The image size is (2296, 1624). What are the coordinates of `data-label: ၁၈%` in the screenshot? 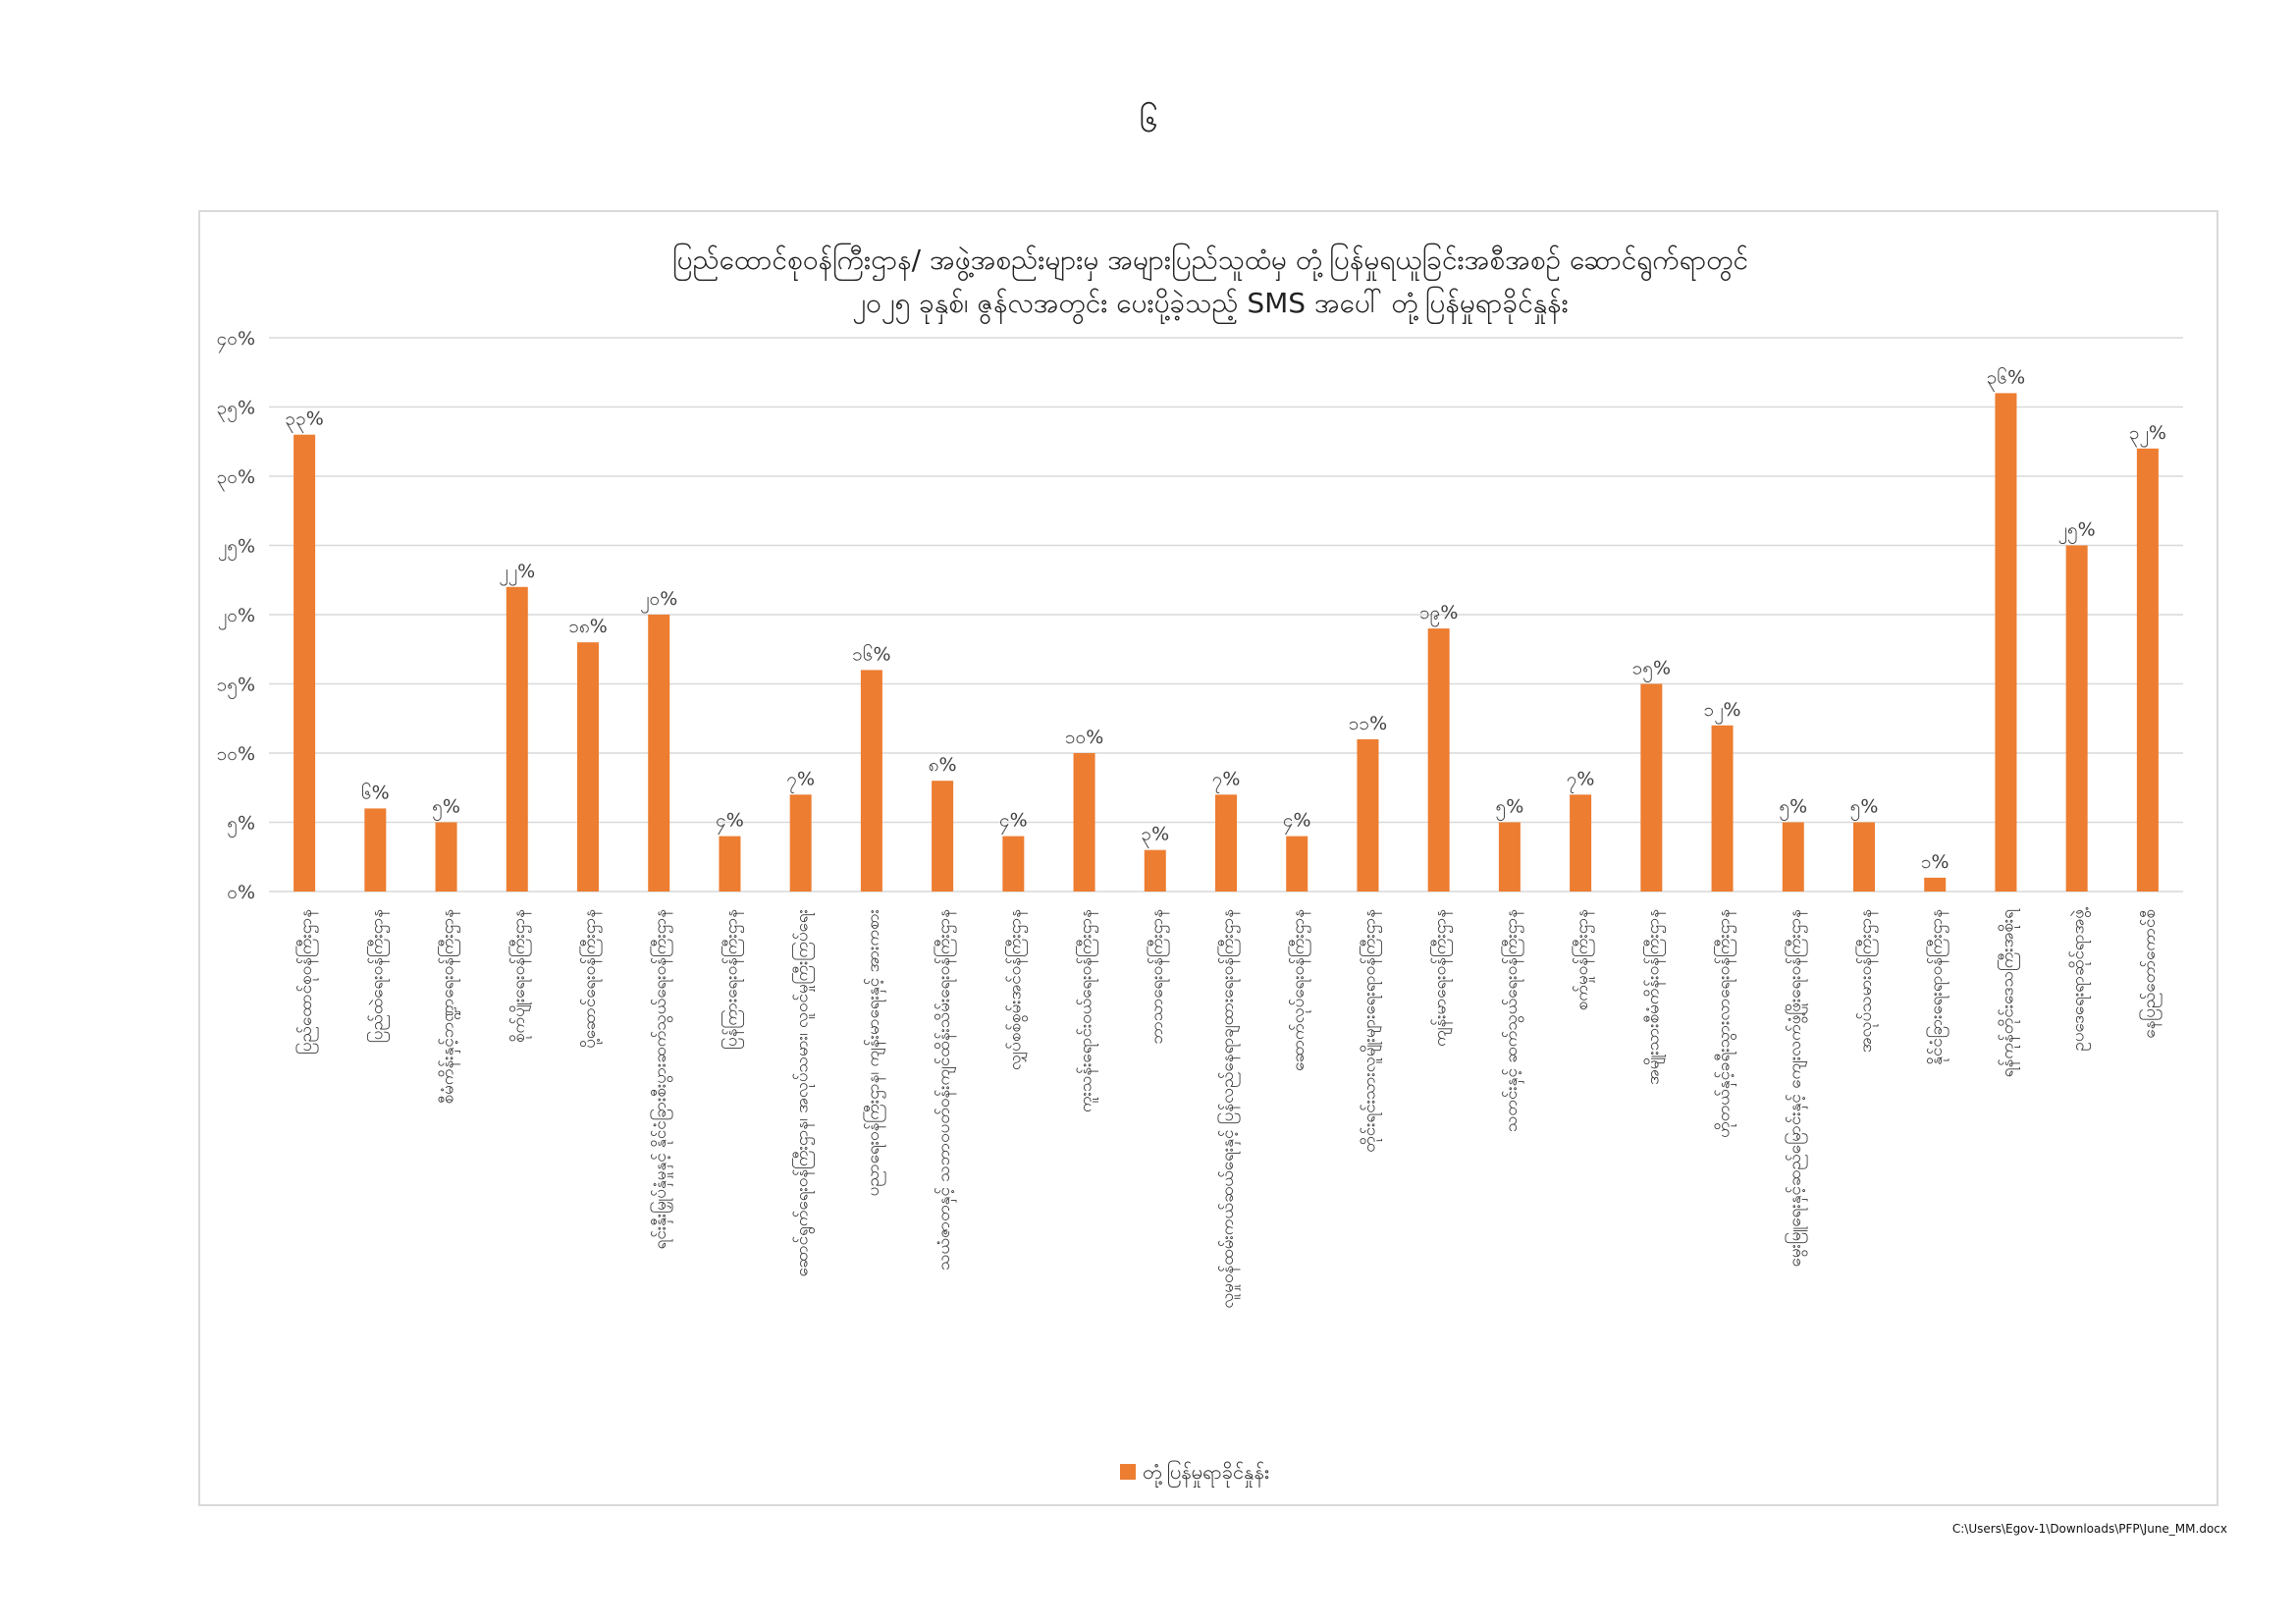 It's located at (588, 626).